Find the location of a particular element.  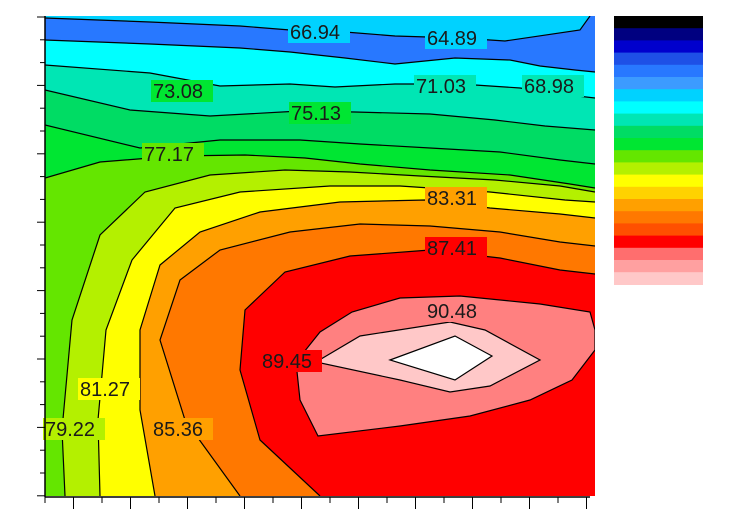

colorbar is located at coordinates (658, 150).